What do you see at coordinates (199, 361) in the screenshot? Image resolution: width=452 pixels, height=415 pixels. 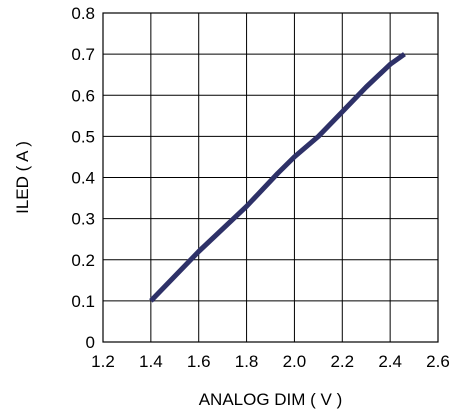 I see `x-tick-label: 1.6` at bounding box center [199, 361].